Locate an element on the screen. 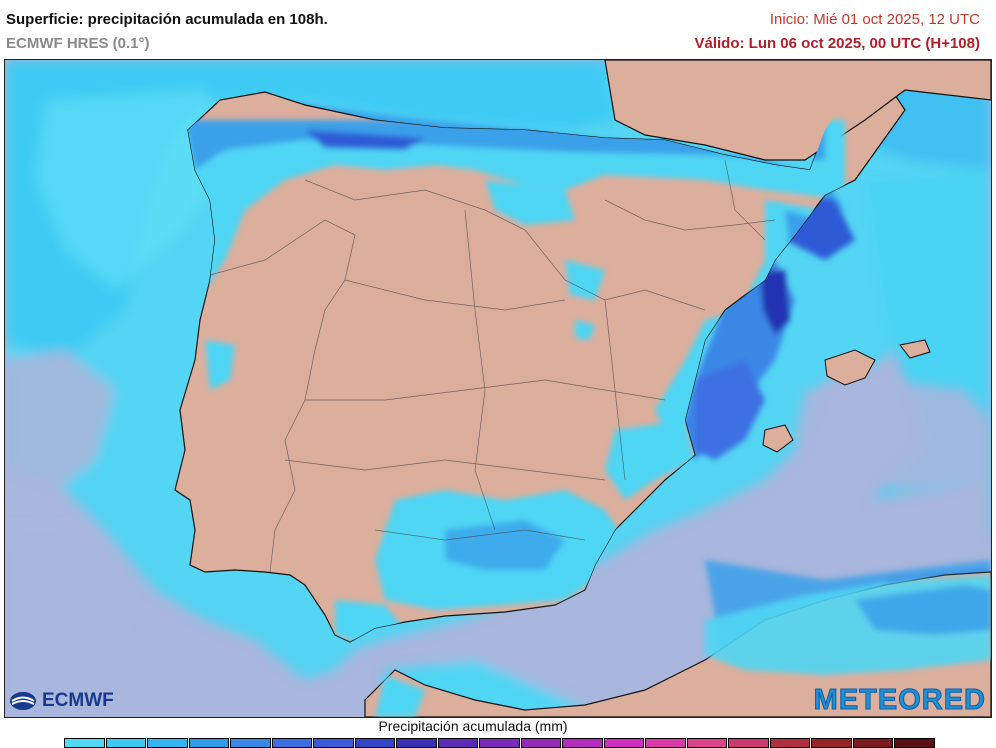  ecmwf-logo: ECMWF is located at coordinates (75, 701).